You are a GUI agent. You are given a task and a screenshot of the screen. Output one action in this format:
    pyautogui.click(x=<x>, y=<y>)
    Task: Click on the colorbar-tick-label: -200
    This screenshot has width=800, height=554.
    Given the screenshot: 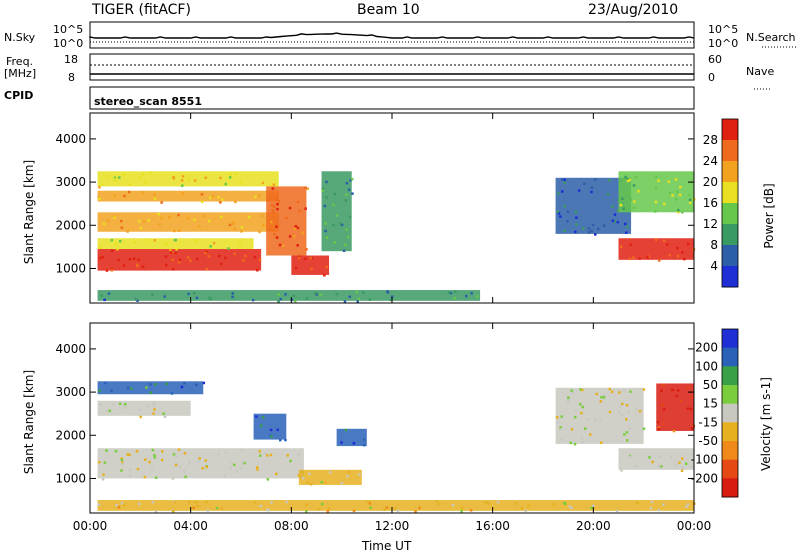 What is the action you would take?
    pyautogui.click(x=704, y=478)
    